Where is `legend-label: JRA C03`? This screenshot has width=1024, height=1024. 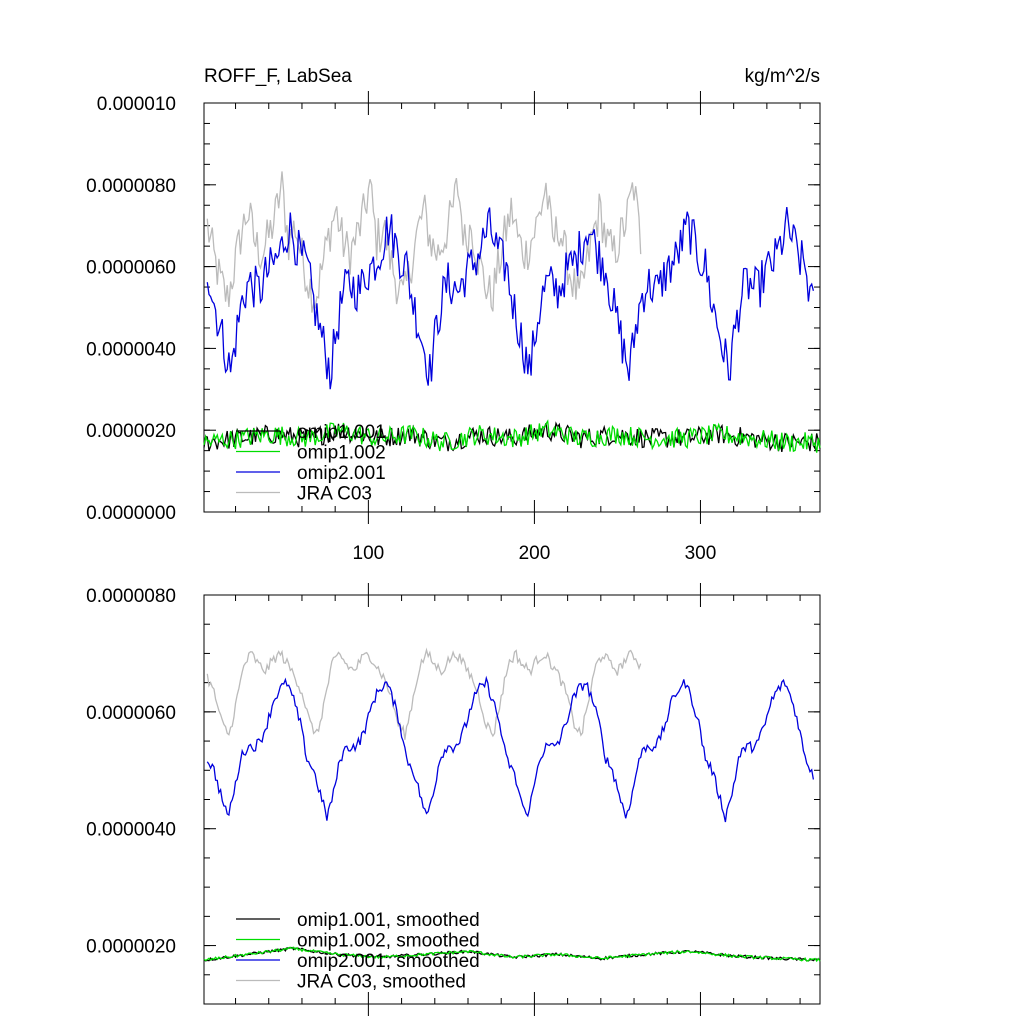 legend-label: JRA C03 is located at coordinates (334, 494).